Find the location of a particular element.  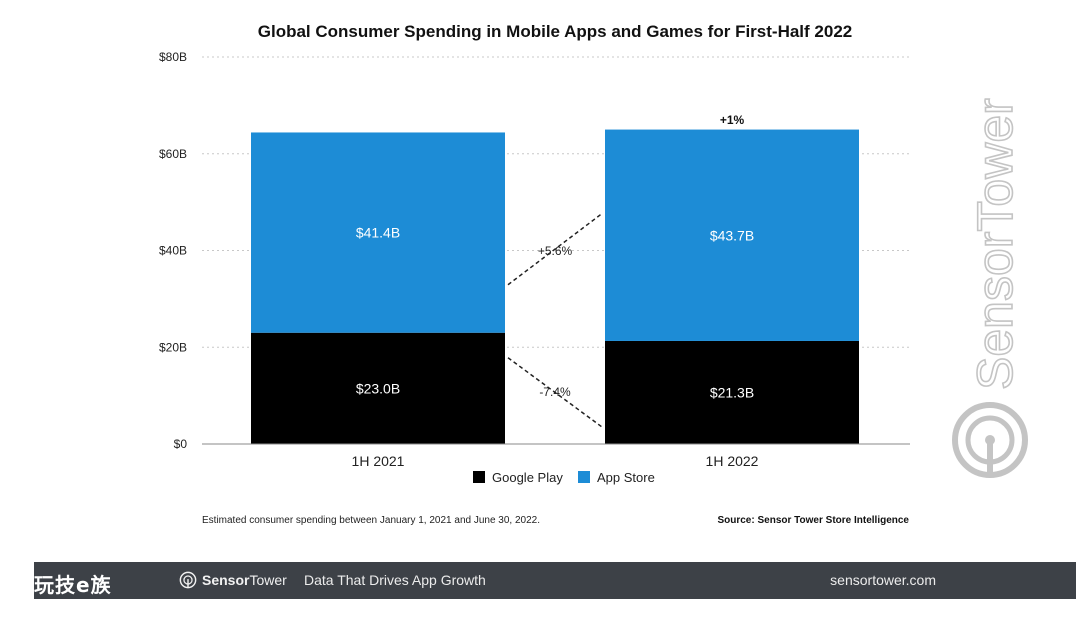

footer-site-link: sensortower.com is located at coordinates (883, 580).